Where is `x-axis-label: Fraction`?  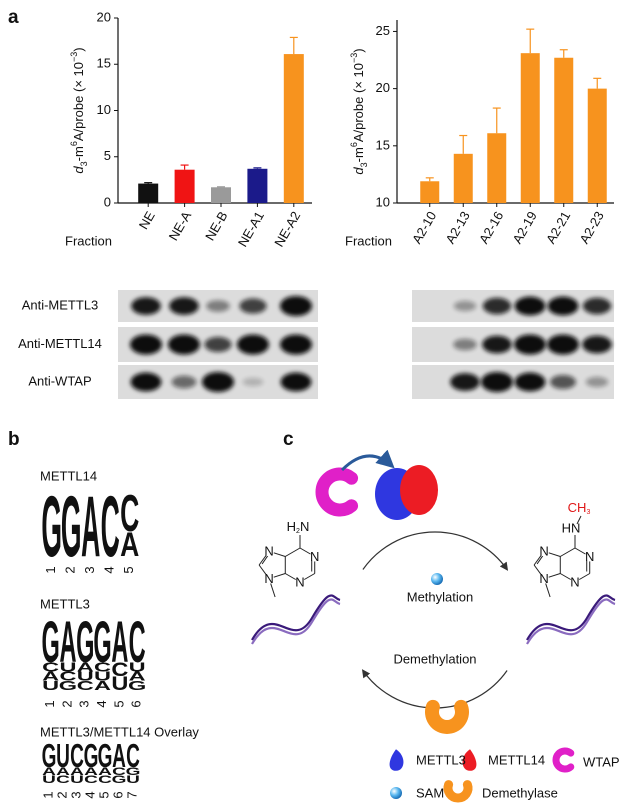 x-axis-label: Fraction is located at coordinates (368, 240).